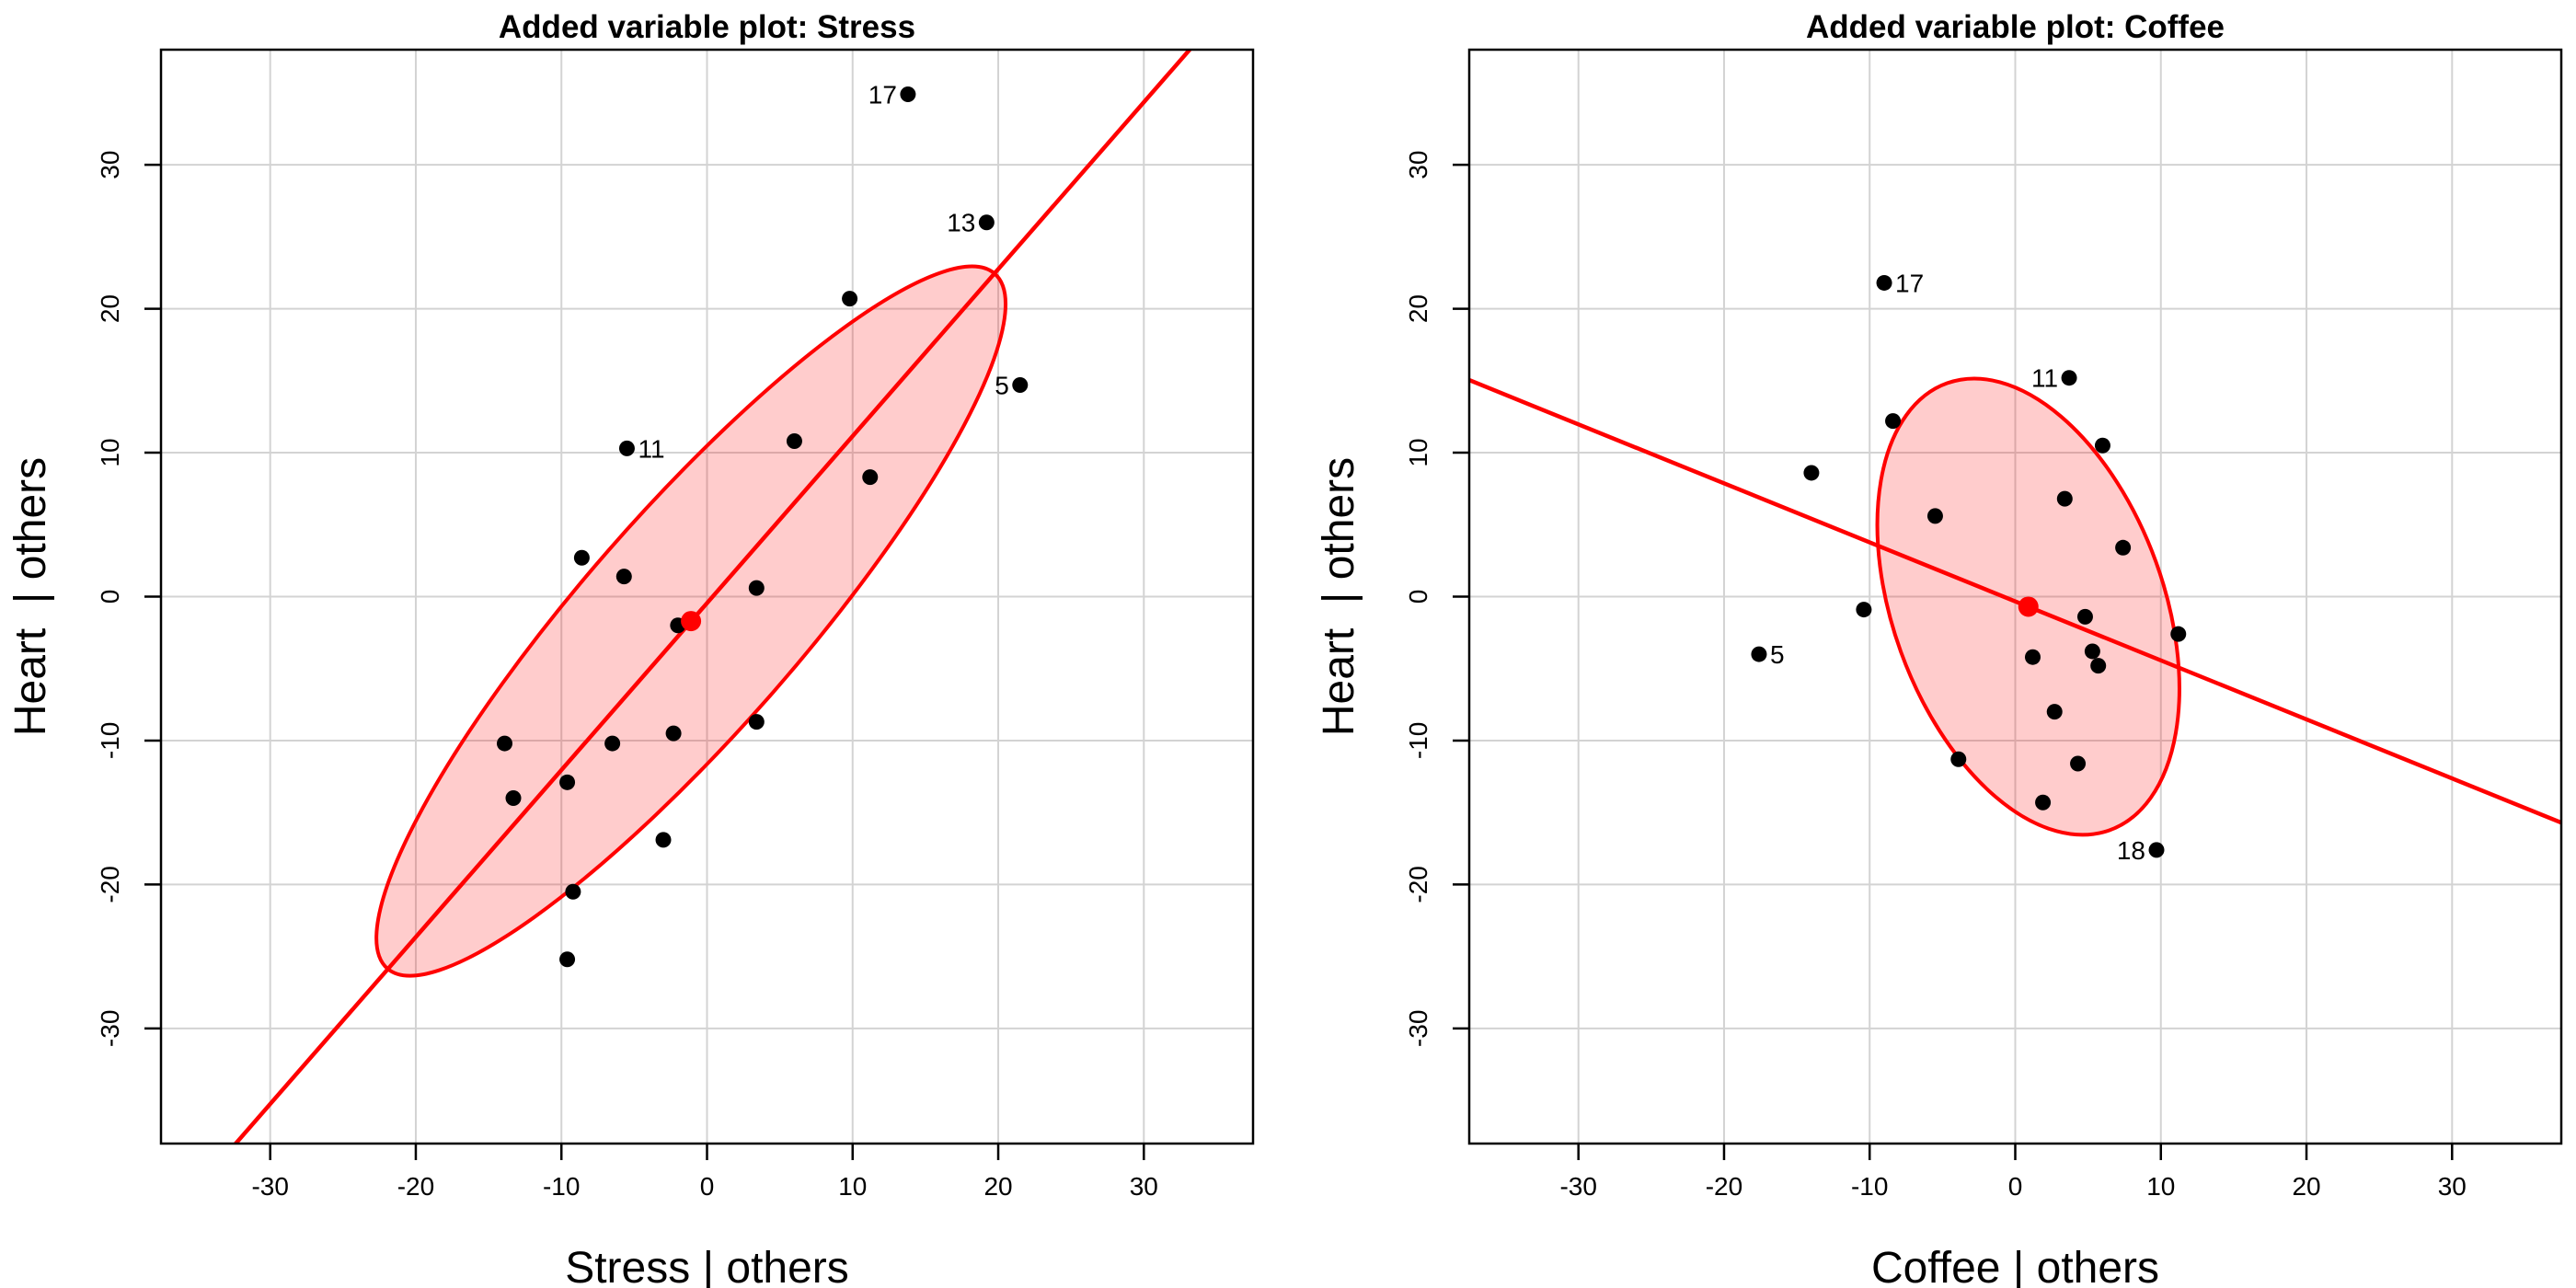 This screenshot has height=1288, width=2576. What do you see at coordinates (961, 223) in the screenshot?
I see `point-label: 13` at bounding box center [961, 223].